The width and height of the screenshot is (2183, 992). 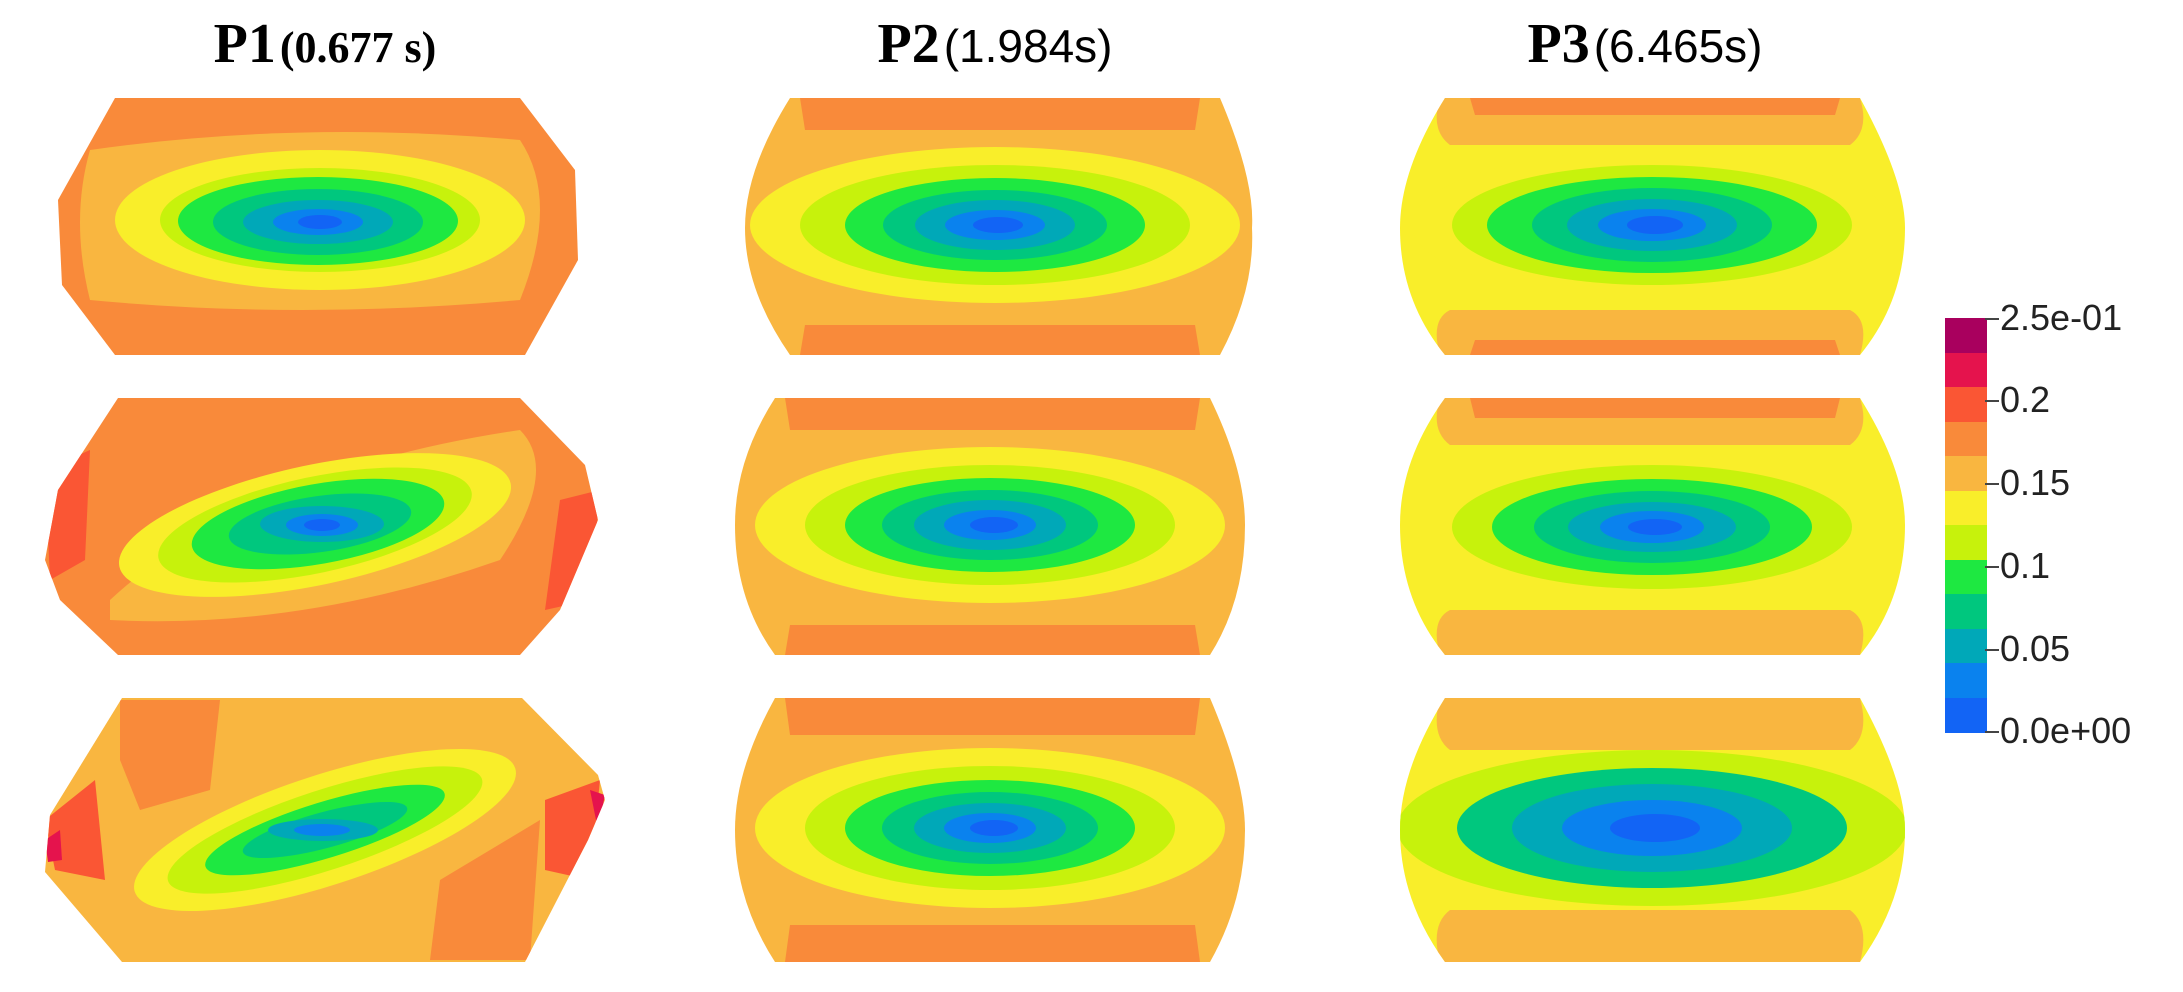 What do you see at coordinates (358, 47) in the screenshot?
I see `title-p1-time: (0.677 s)` at bounding box center [358, 47].